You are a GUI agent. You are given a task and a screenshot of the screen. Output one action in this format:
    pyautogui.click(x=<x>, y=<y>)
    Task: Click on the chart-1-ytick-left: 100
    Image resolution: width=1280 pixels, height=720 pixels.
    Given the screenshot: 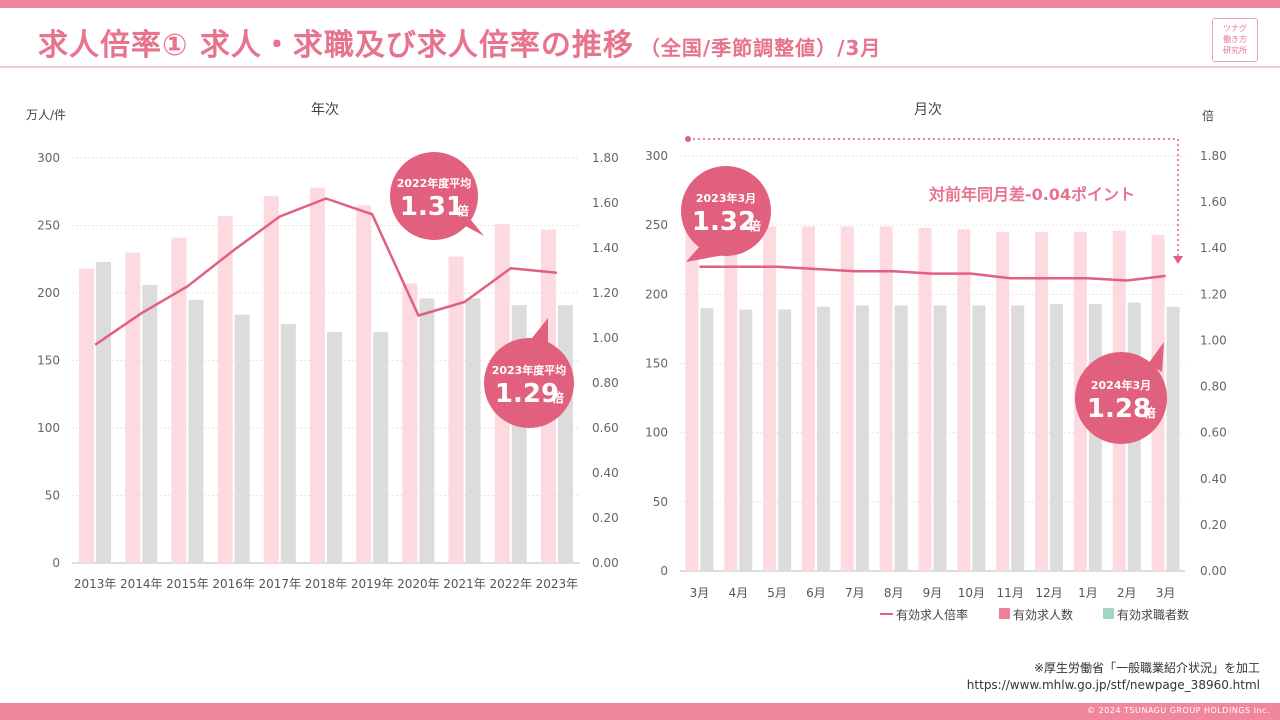 What is the action you would take?
    pyautogui.click(x=48, y=428)
    